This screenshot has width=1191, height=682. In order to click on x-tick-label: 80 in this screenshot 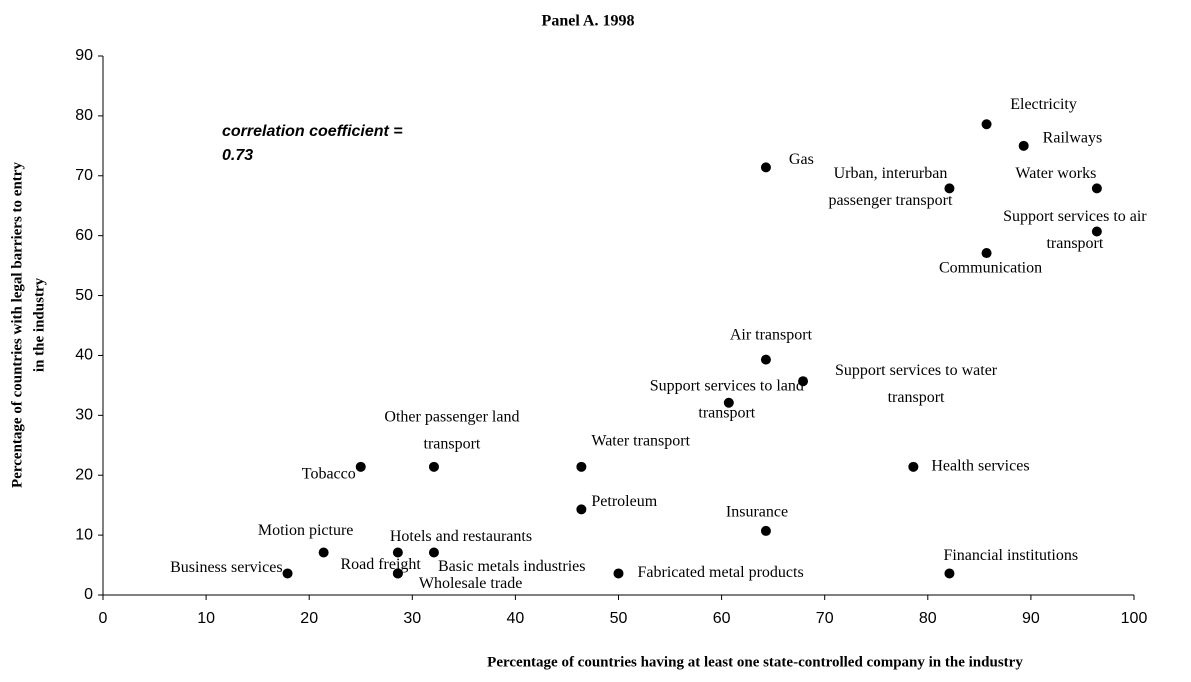, I will do `click(928, 618)`.